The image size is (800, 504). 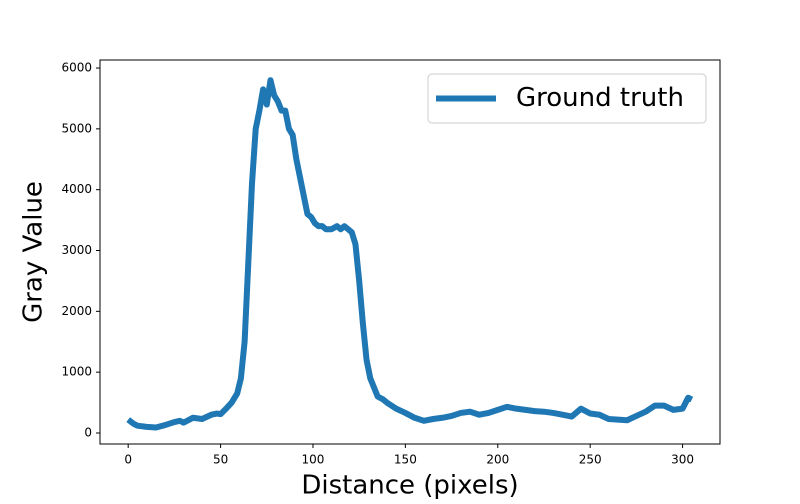 I want to click on y-tick-label: 4000, so click(x=76, y=189).